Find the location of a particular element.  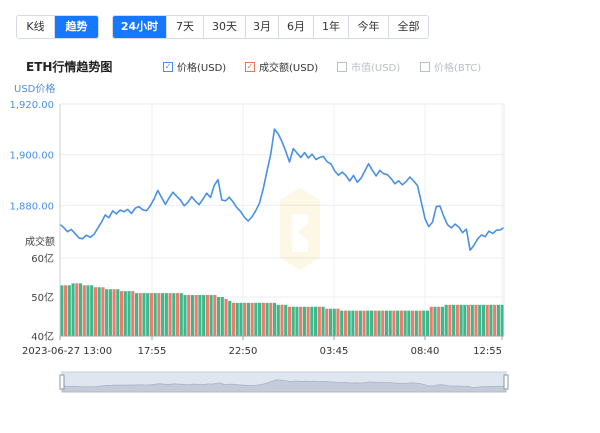

legend-item-3: 价格(BTC) is located at coordinates (450, 66).